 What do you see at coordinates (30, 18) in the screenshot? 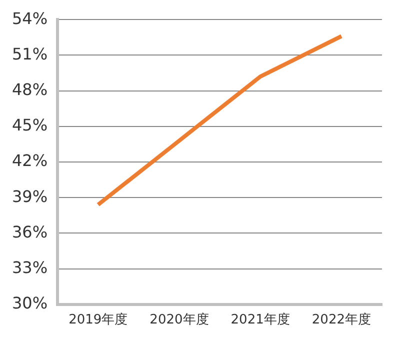
I see `y-tick-label: 54%` at bounding box center [30, 18].